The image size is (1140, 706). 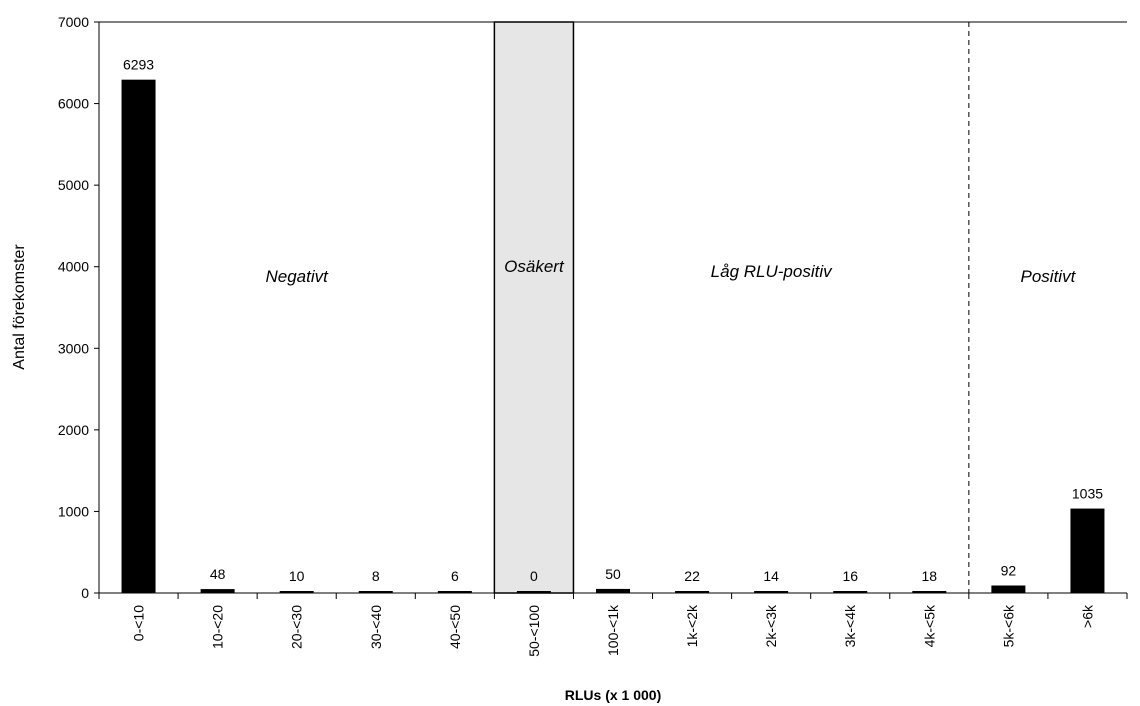 I want to click on data-label-8: 14, so click(x=771, y=576).